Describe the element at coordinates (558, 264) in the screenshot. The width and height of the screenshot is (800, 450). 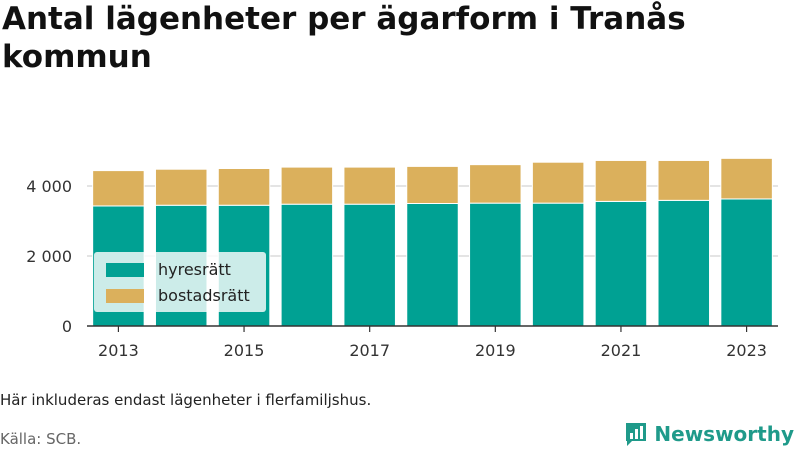
I see `bar-hyresratt-2020` at that location.